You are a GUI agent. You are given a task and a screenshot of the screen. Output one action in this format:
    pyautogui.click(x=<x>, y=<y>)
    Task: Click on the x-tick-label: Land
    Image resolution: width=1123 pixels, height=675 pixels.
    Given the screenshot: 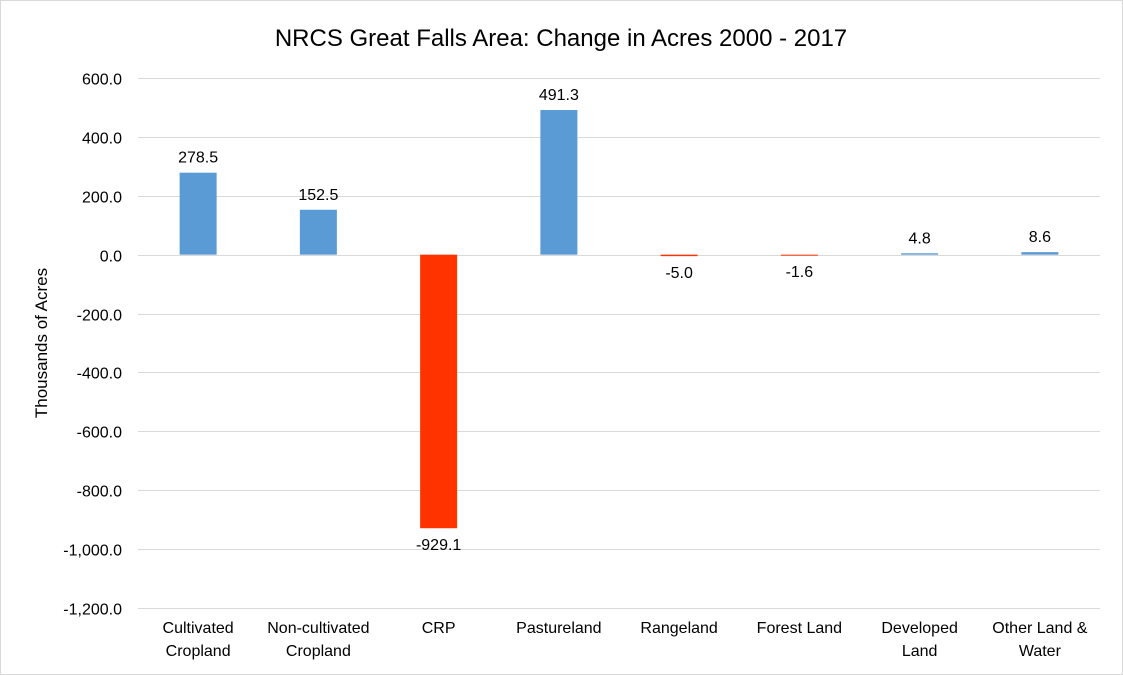 What is the action you would take?
    pyautogui.click(x=920, y=651)
    